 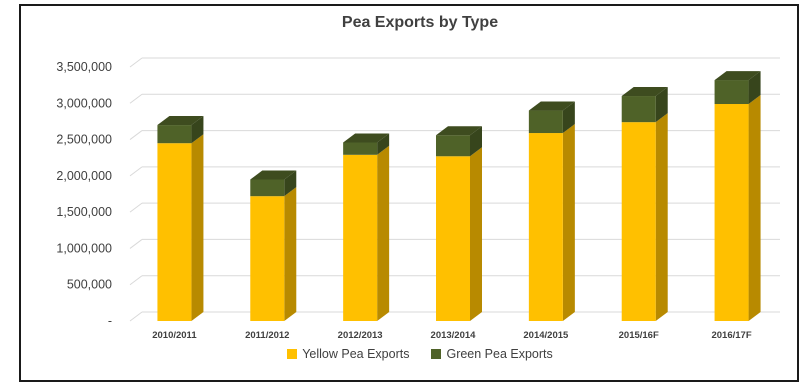 I want to click on x-tick-label: 2016/17F, so click(x=731, y=335).